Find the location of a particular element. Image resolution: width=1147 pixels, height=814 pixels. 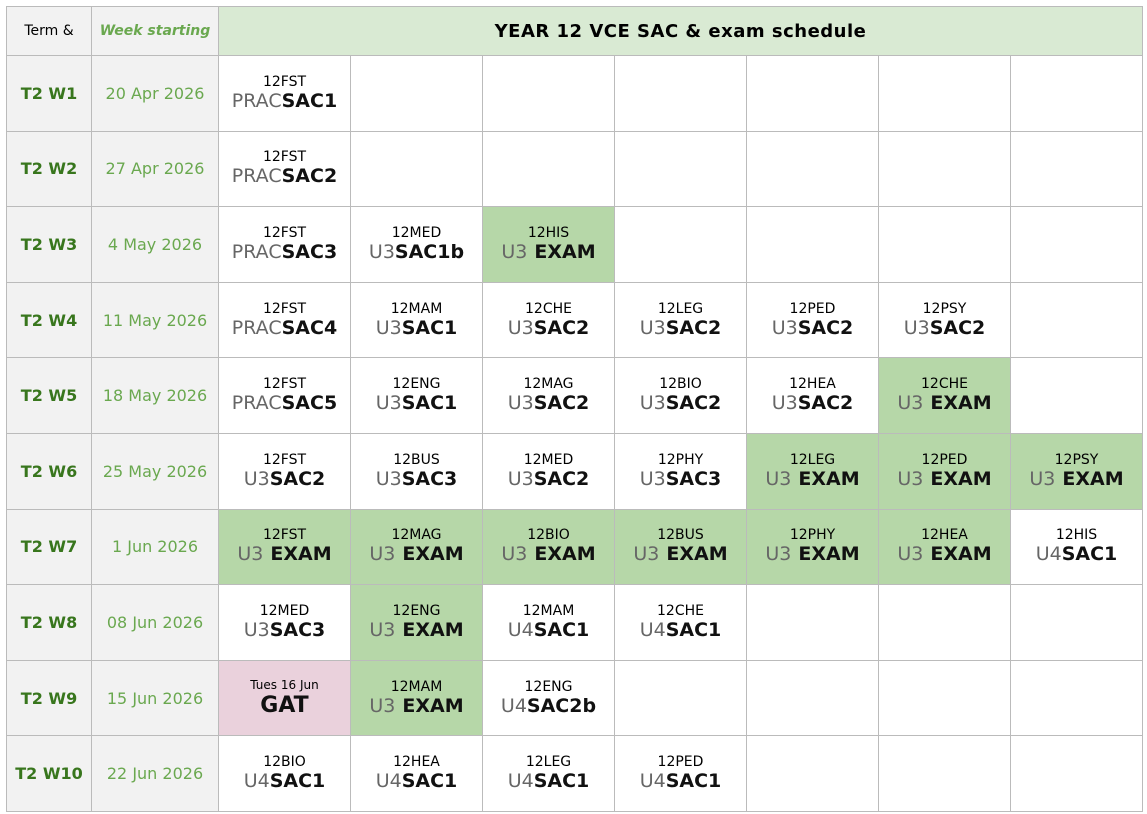

assessment-cell: 12MAM U3SAC1 is located at coordinates (416, 320).